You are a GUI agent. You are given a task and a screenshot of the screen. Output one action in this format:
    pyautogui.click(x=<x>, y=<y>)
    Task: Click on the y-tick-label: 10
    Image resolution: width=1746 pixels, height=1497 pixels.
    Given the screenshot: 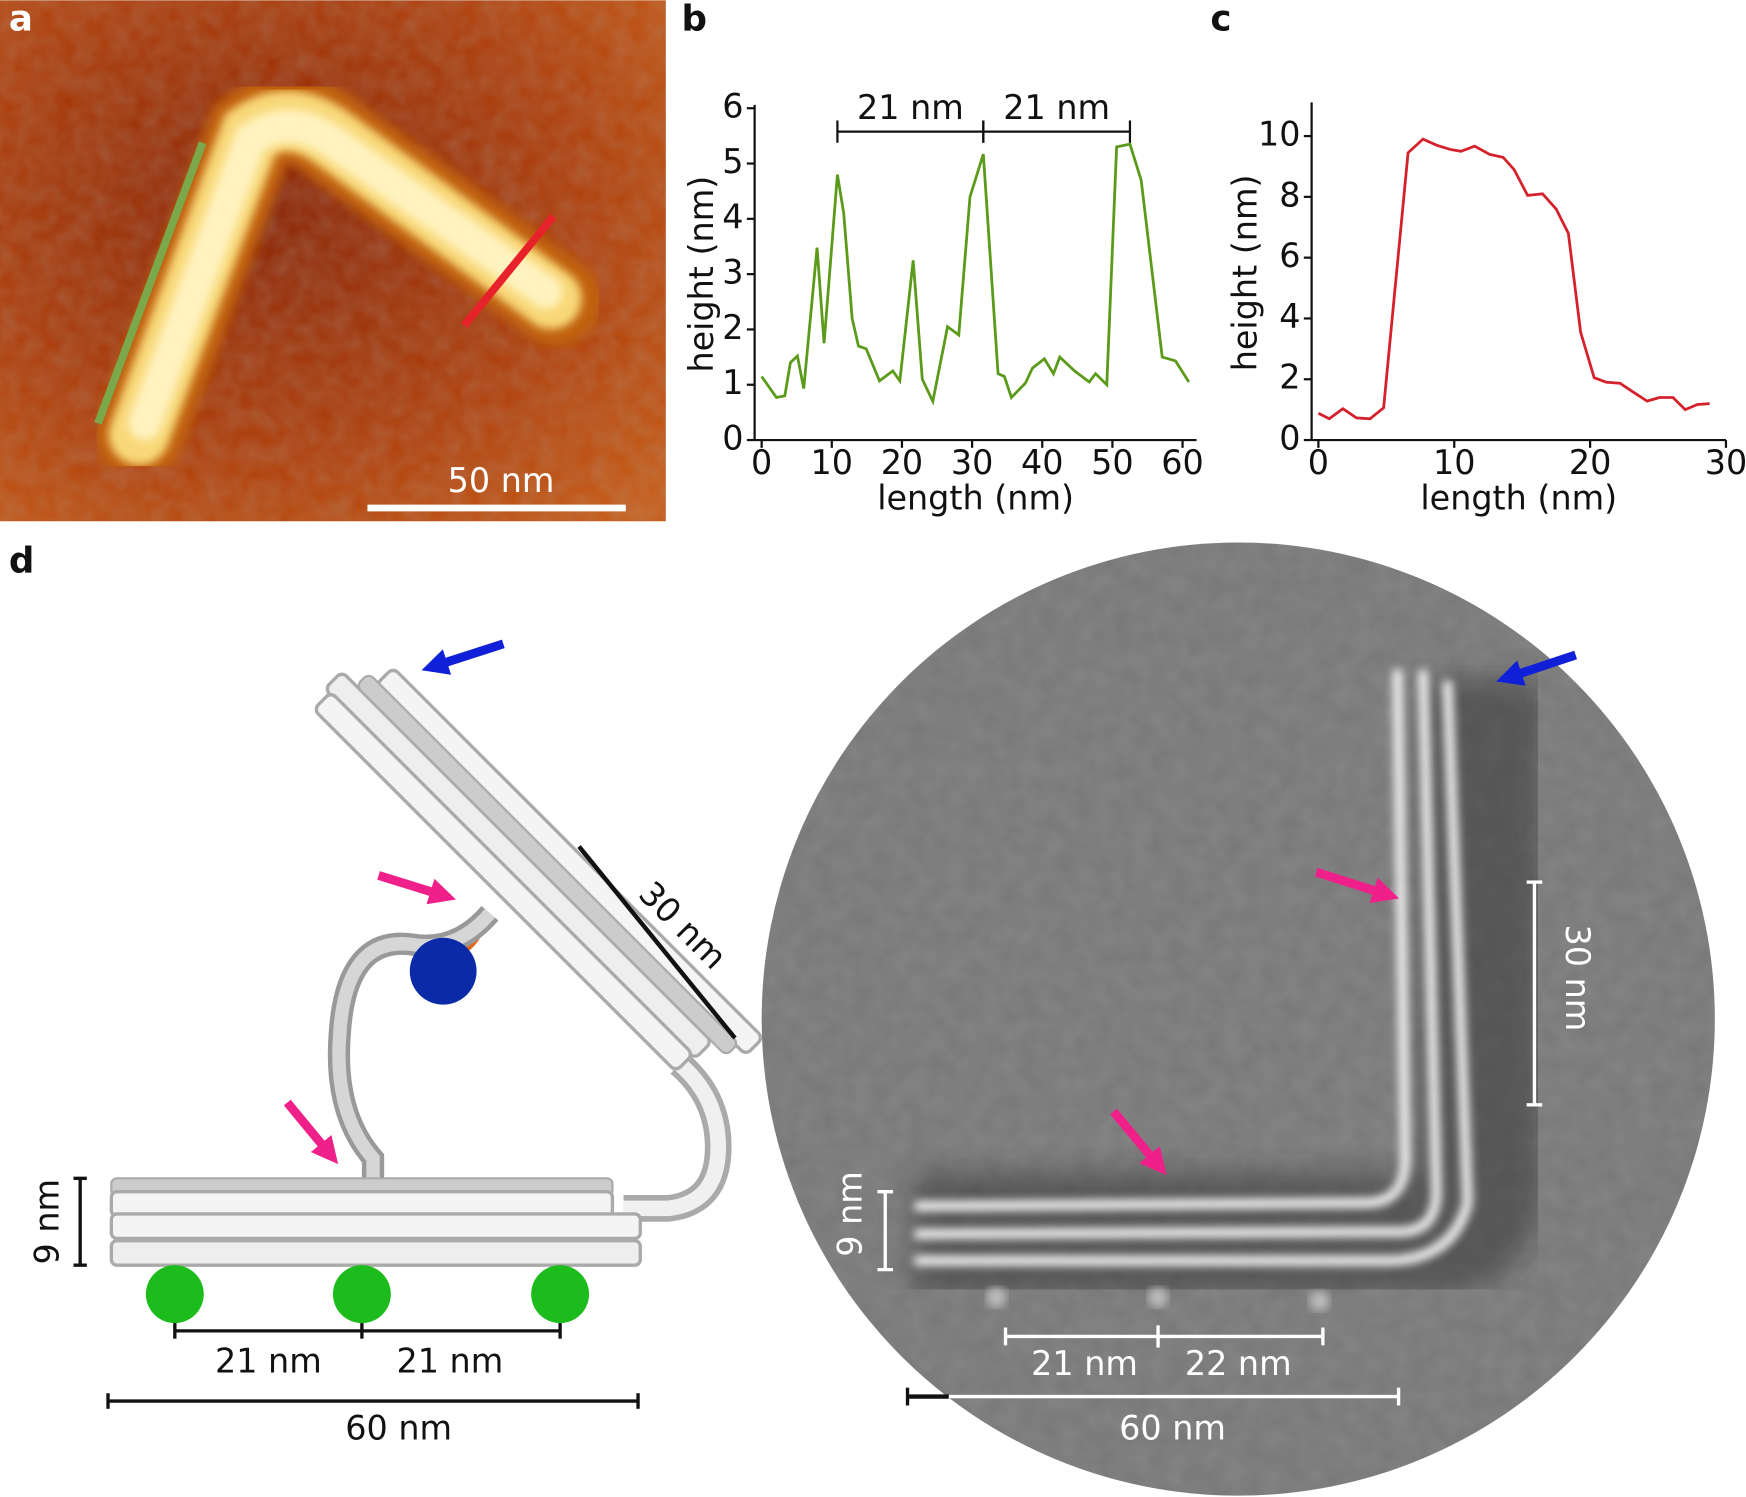 What is the action you would take?
    pyautogui.click(x=1279, y=134)
    